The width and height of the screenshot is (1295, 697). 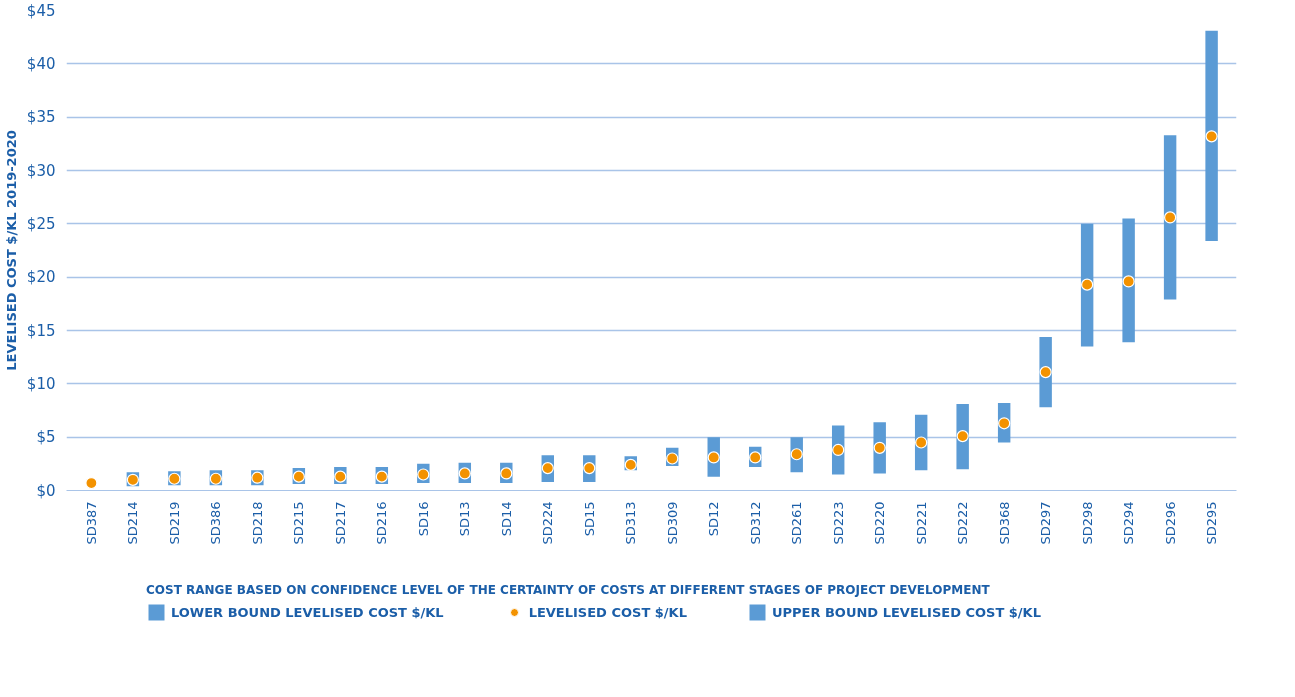 I want to click on x-tick-label: SD368, so click(x=1004, y=523).